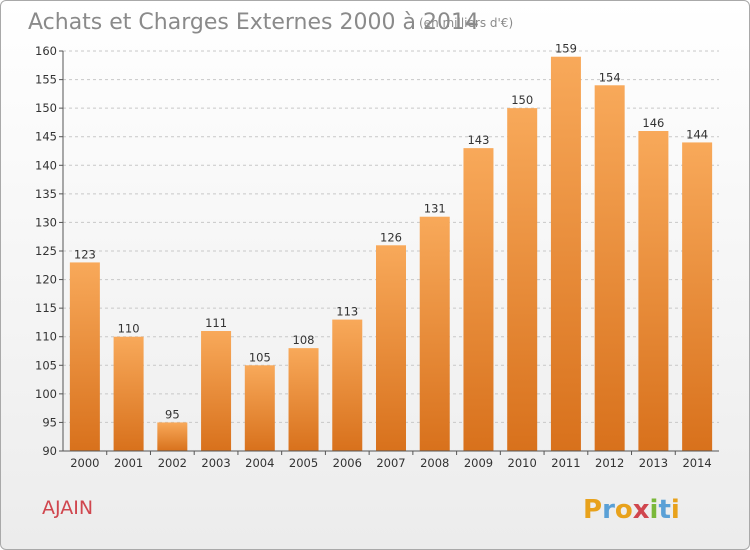  What do you see at coordinates (46, 222) in the screenshot?
I see `y-tick-label: 130` at bounding box center [46, 222].